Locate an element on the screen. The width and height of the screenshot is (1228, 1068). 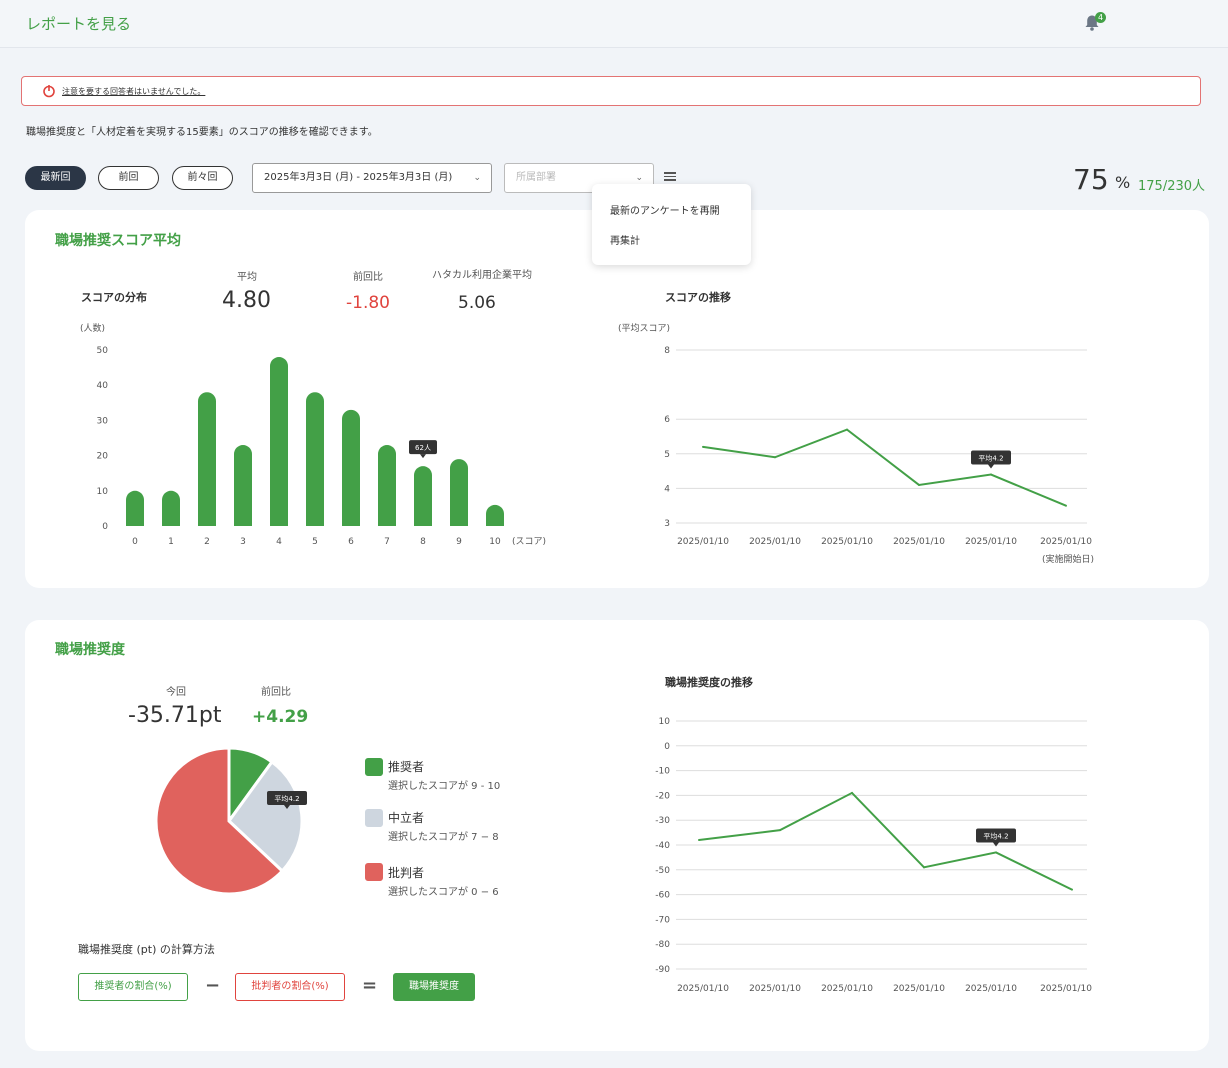
y-tick-label: 10 is located at coordinates (103, 492).